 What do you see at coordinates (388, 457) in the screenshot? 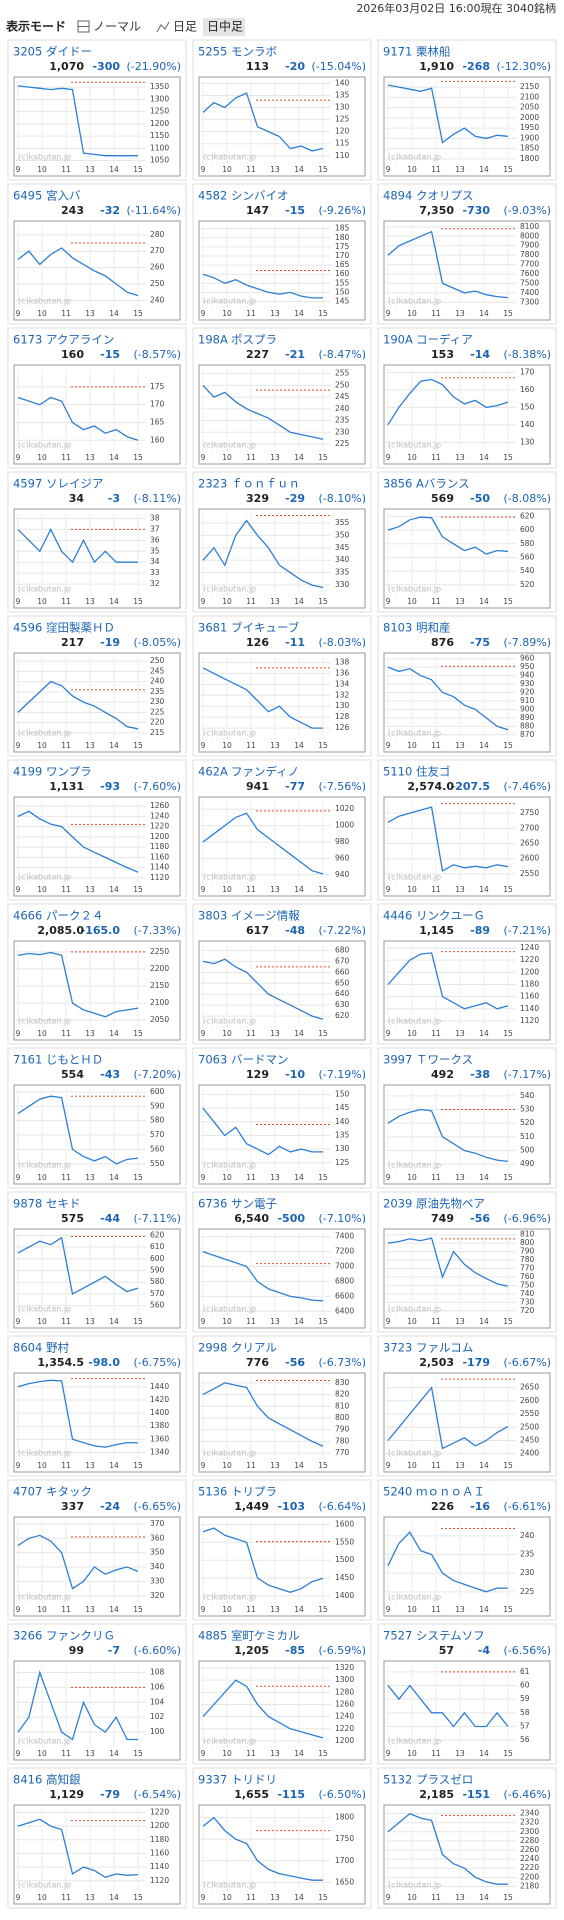
I see `x-tick-label: 9` at bounding box center [388, 457].